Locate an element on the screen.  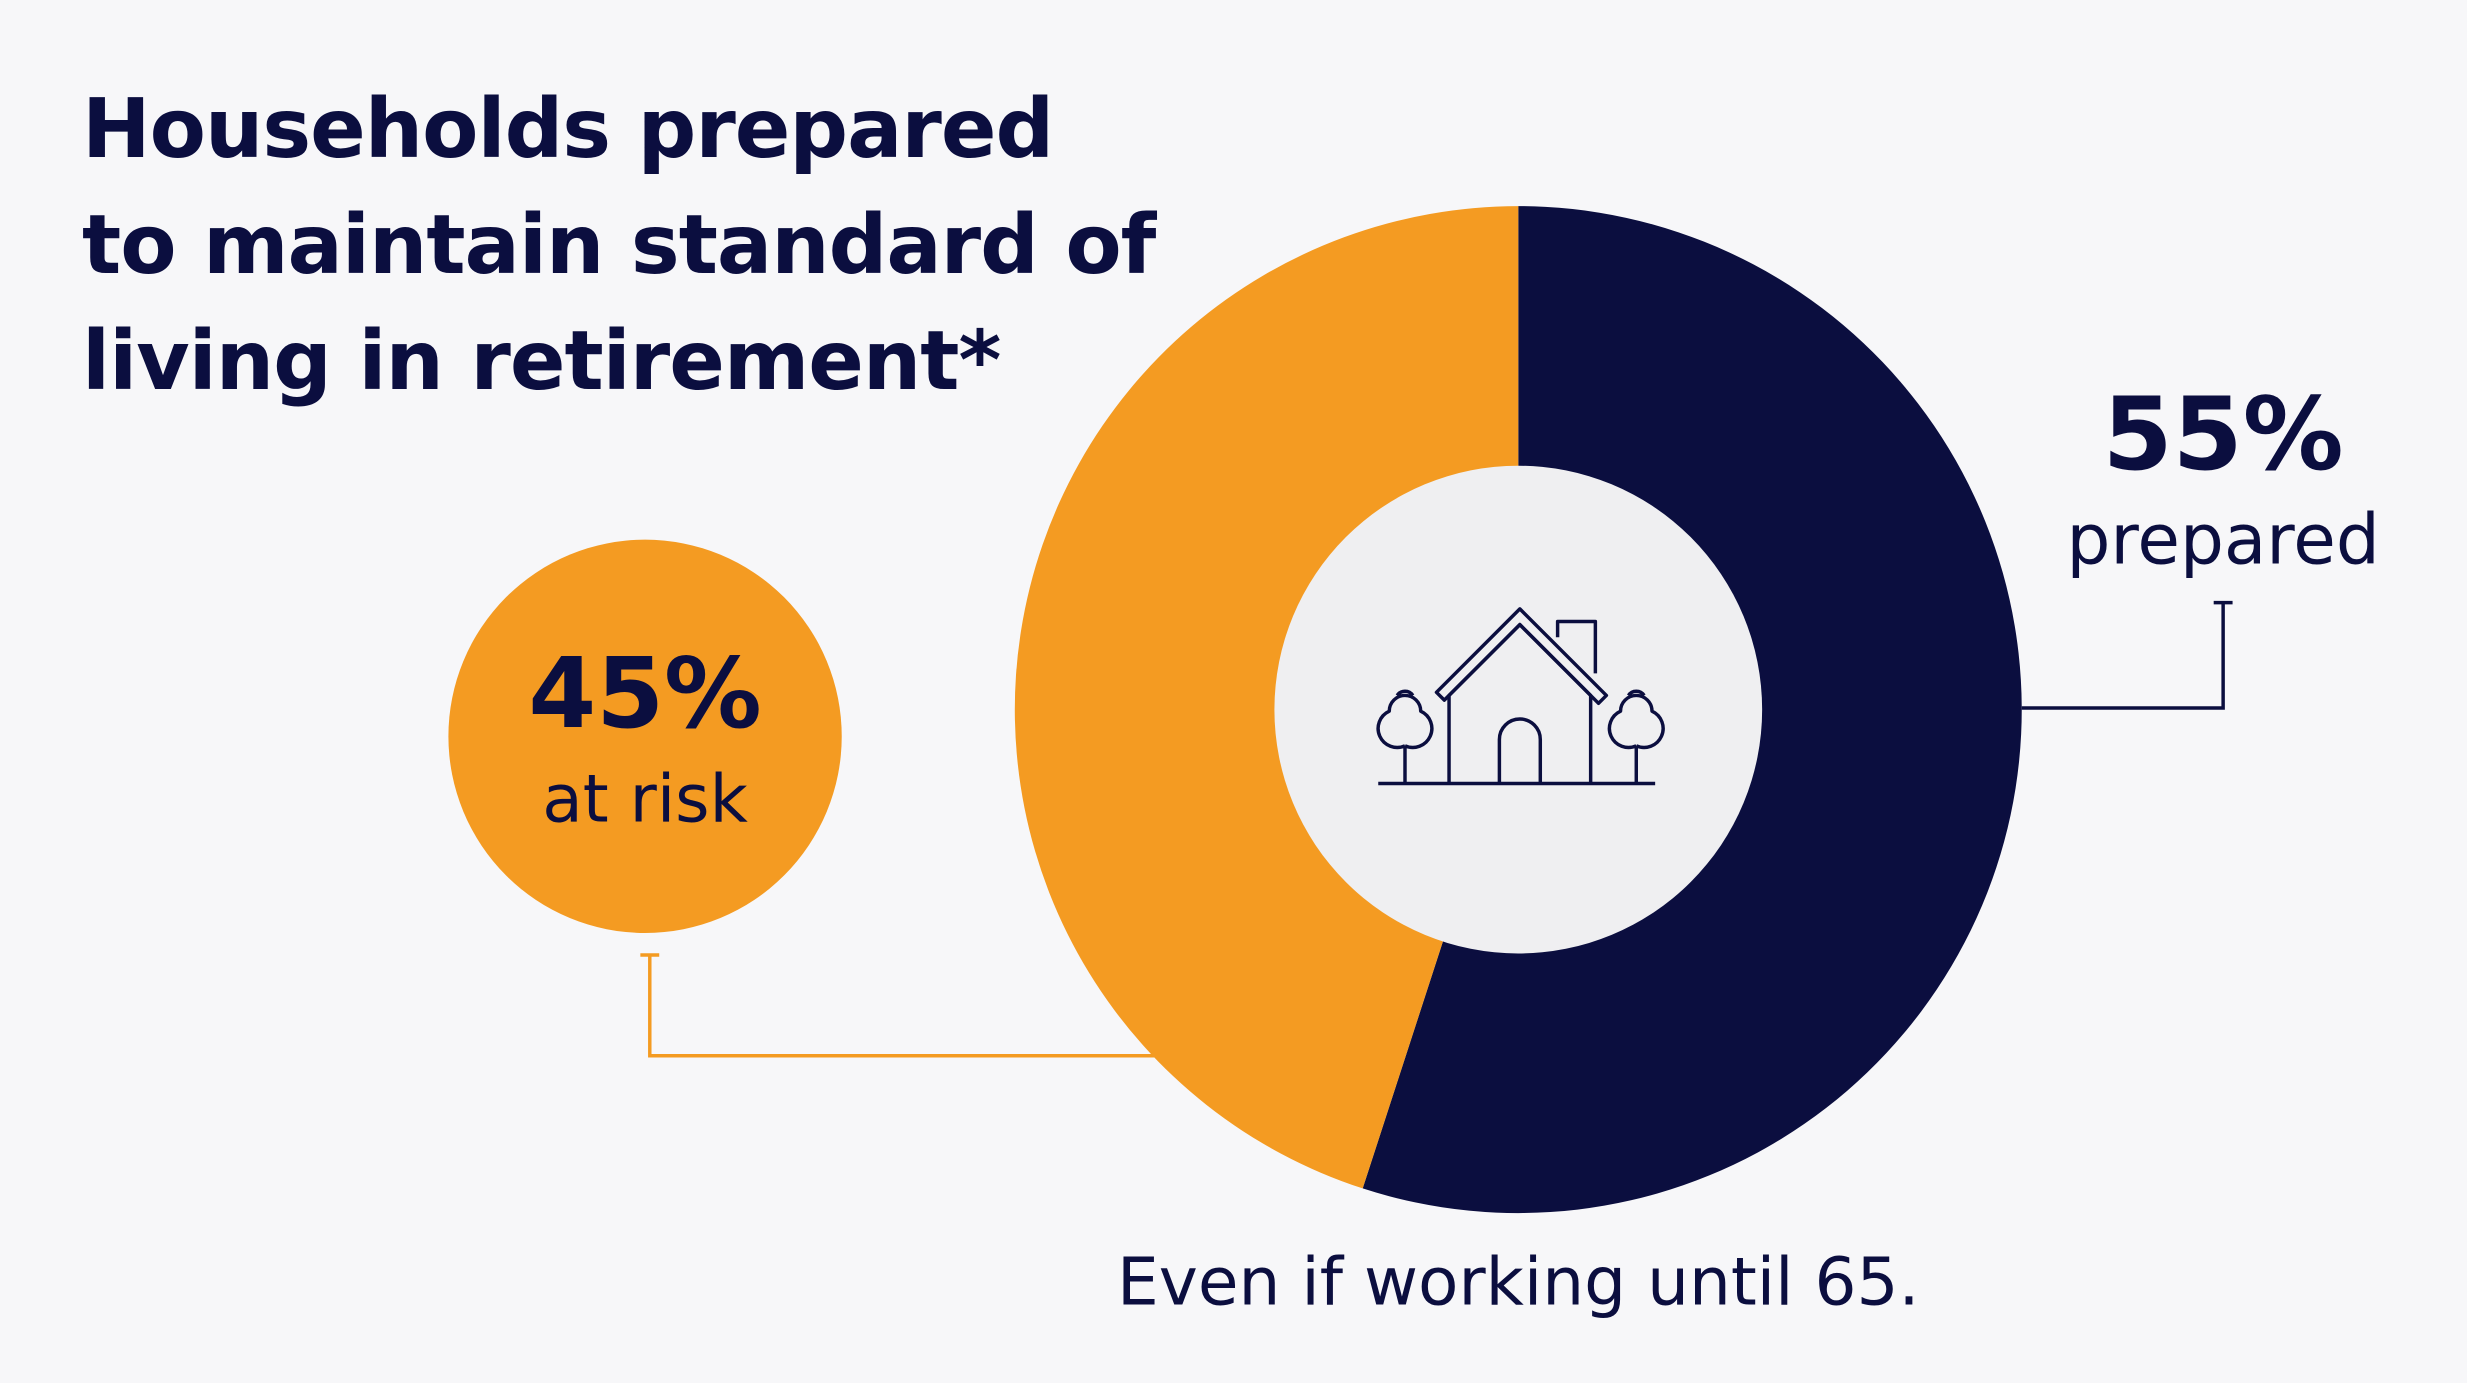
donut-slice is located at coordinates (1266, 697).